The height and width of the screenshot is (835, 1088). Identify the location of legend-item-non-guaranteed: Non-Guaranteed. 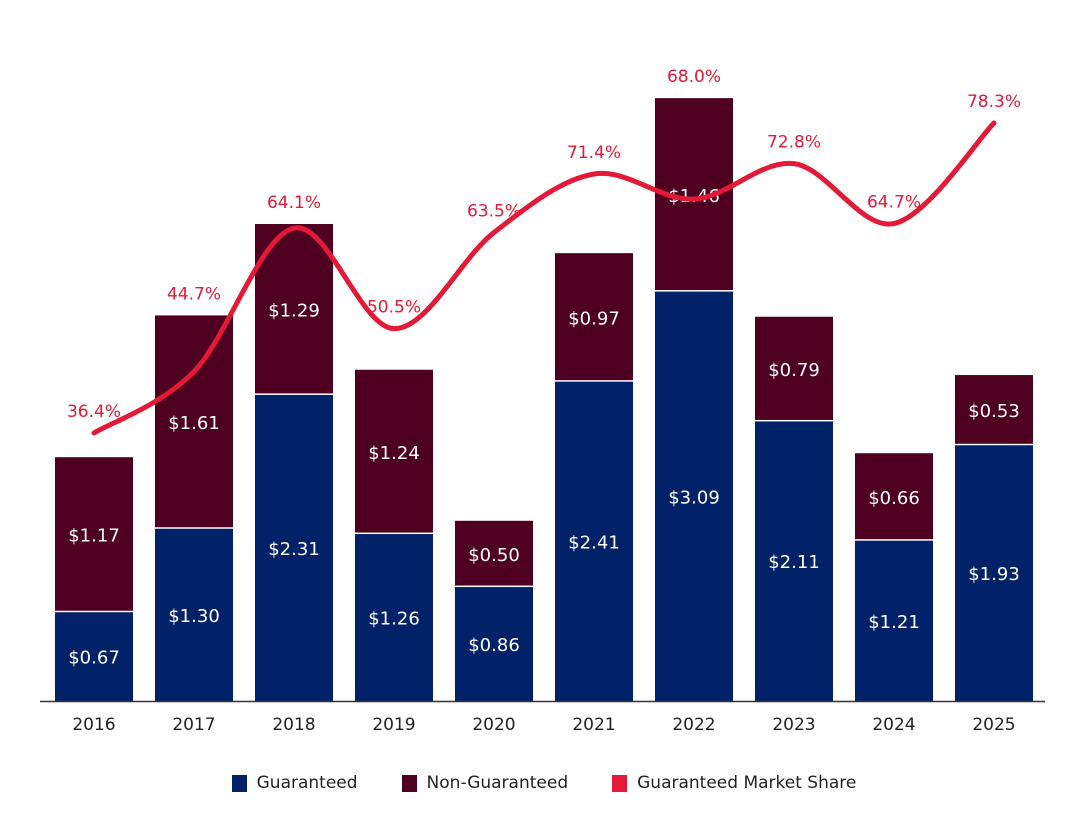
(485, 783).